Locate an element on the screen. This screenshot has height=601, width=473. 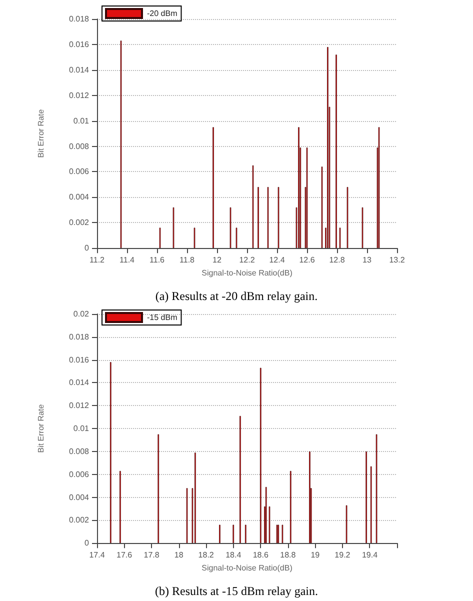
x-tick-label: 18.6 is located at coordinates (260, 555).